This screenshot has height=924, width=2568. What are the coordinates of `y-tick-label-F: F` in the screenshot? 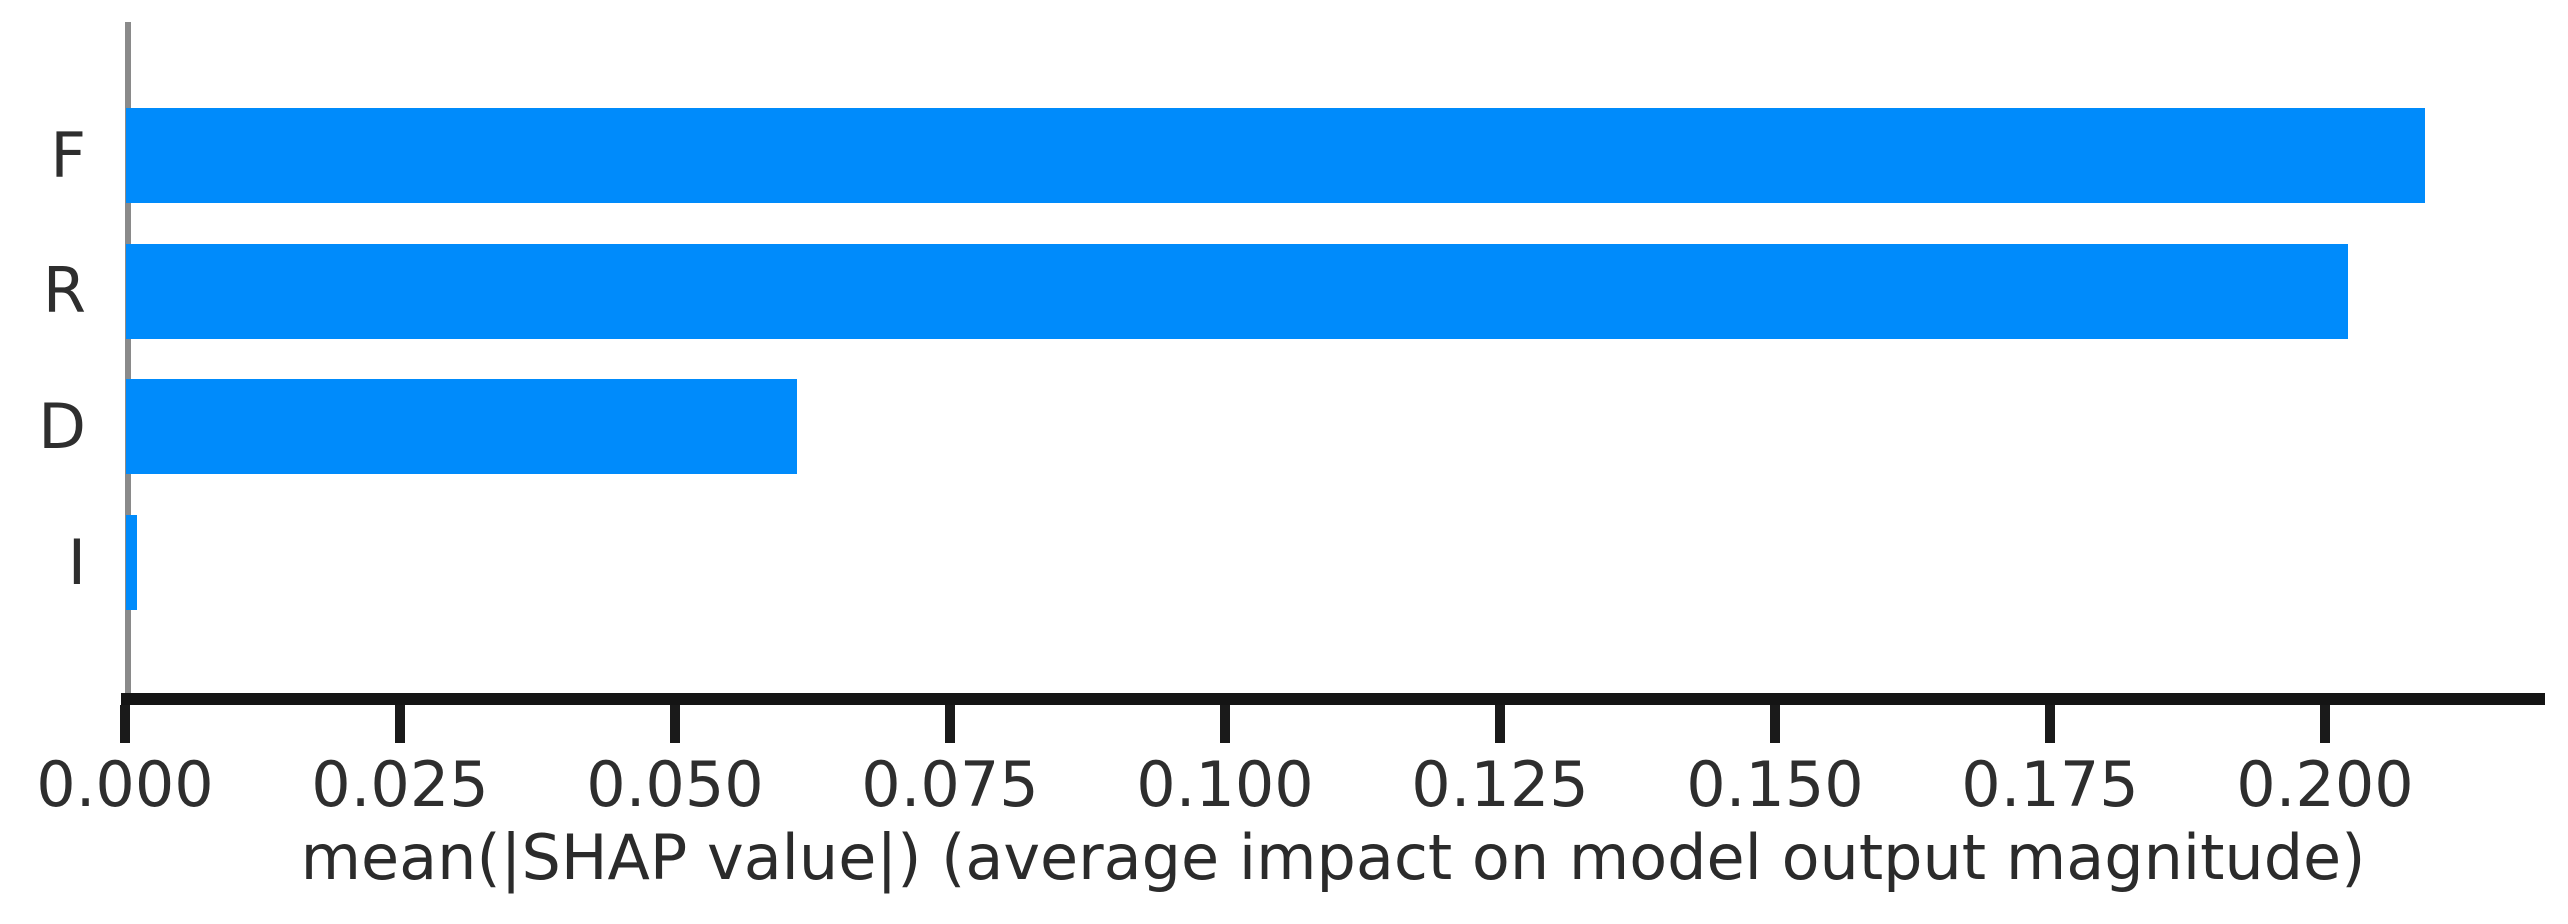 It's located at (68, 155).